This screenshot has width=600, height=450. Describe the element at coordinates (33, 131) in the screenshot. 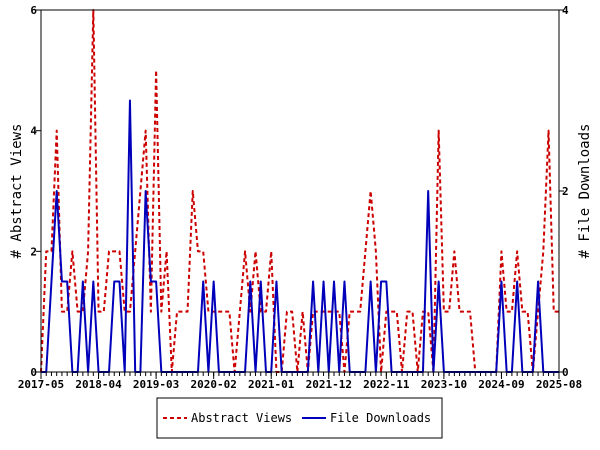

I see `y-left-tick-label: 4` at that location.